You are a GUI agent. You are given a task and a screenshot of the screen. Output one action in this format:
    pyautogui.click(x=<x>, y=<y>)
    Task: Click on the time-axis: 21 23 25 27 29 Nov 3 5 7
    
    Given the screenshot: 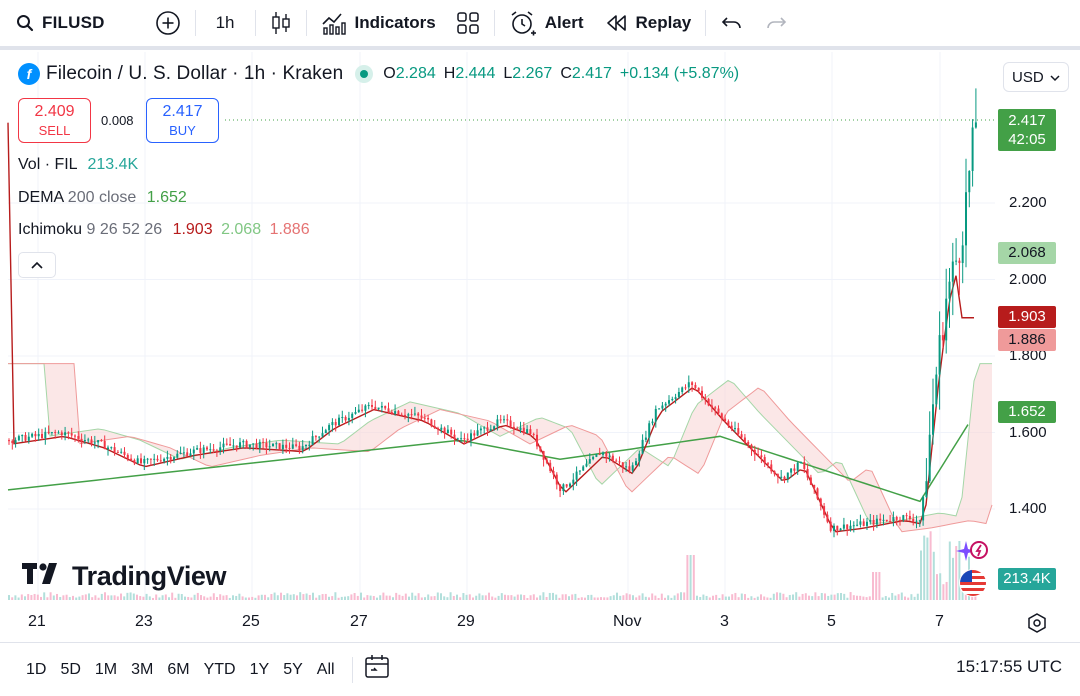 What is the action you would take?
    pyautogui.click(x=540, y=622)
    